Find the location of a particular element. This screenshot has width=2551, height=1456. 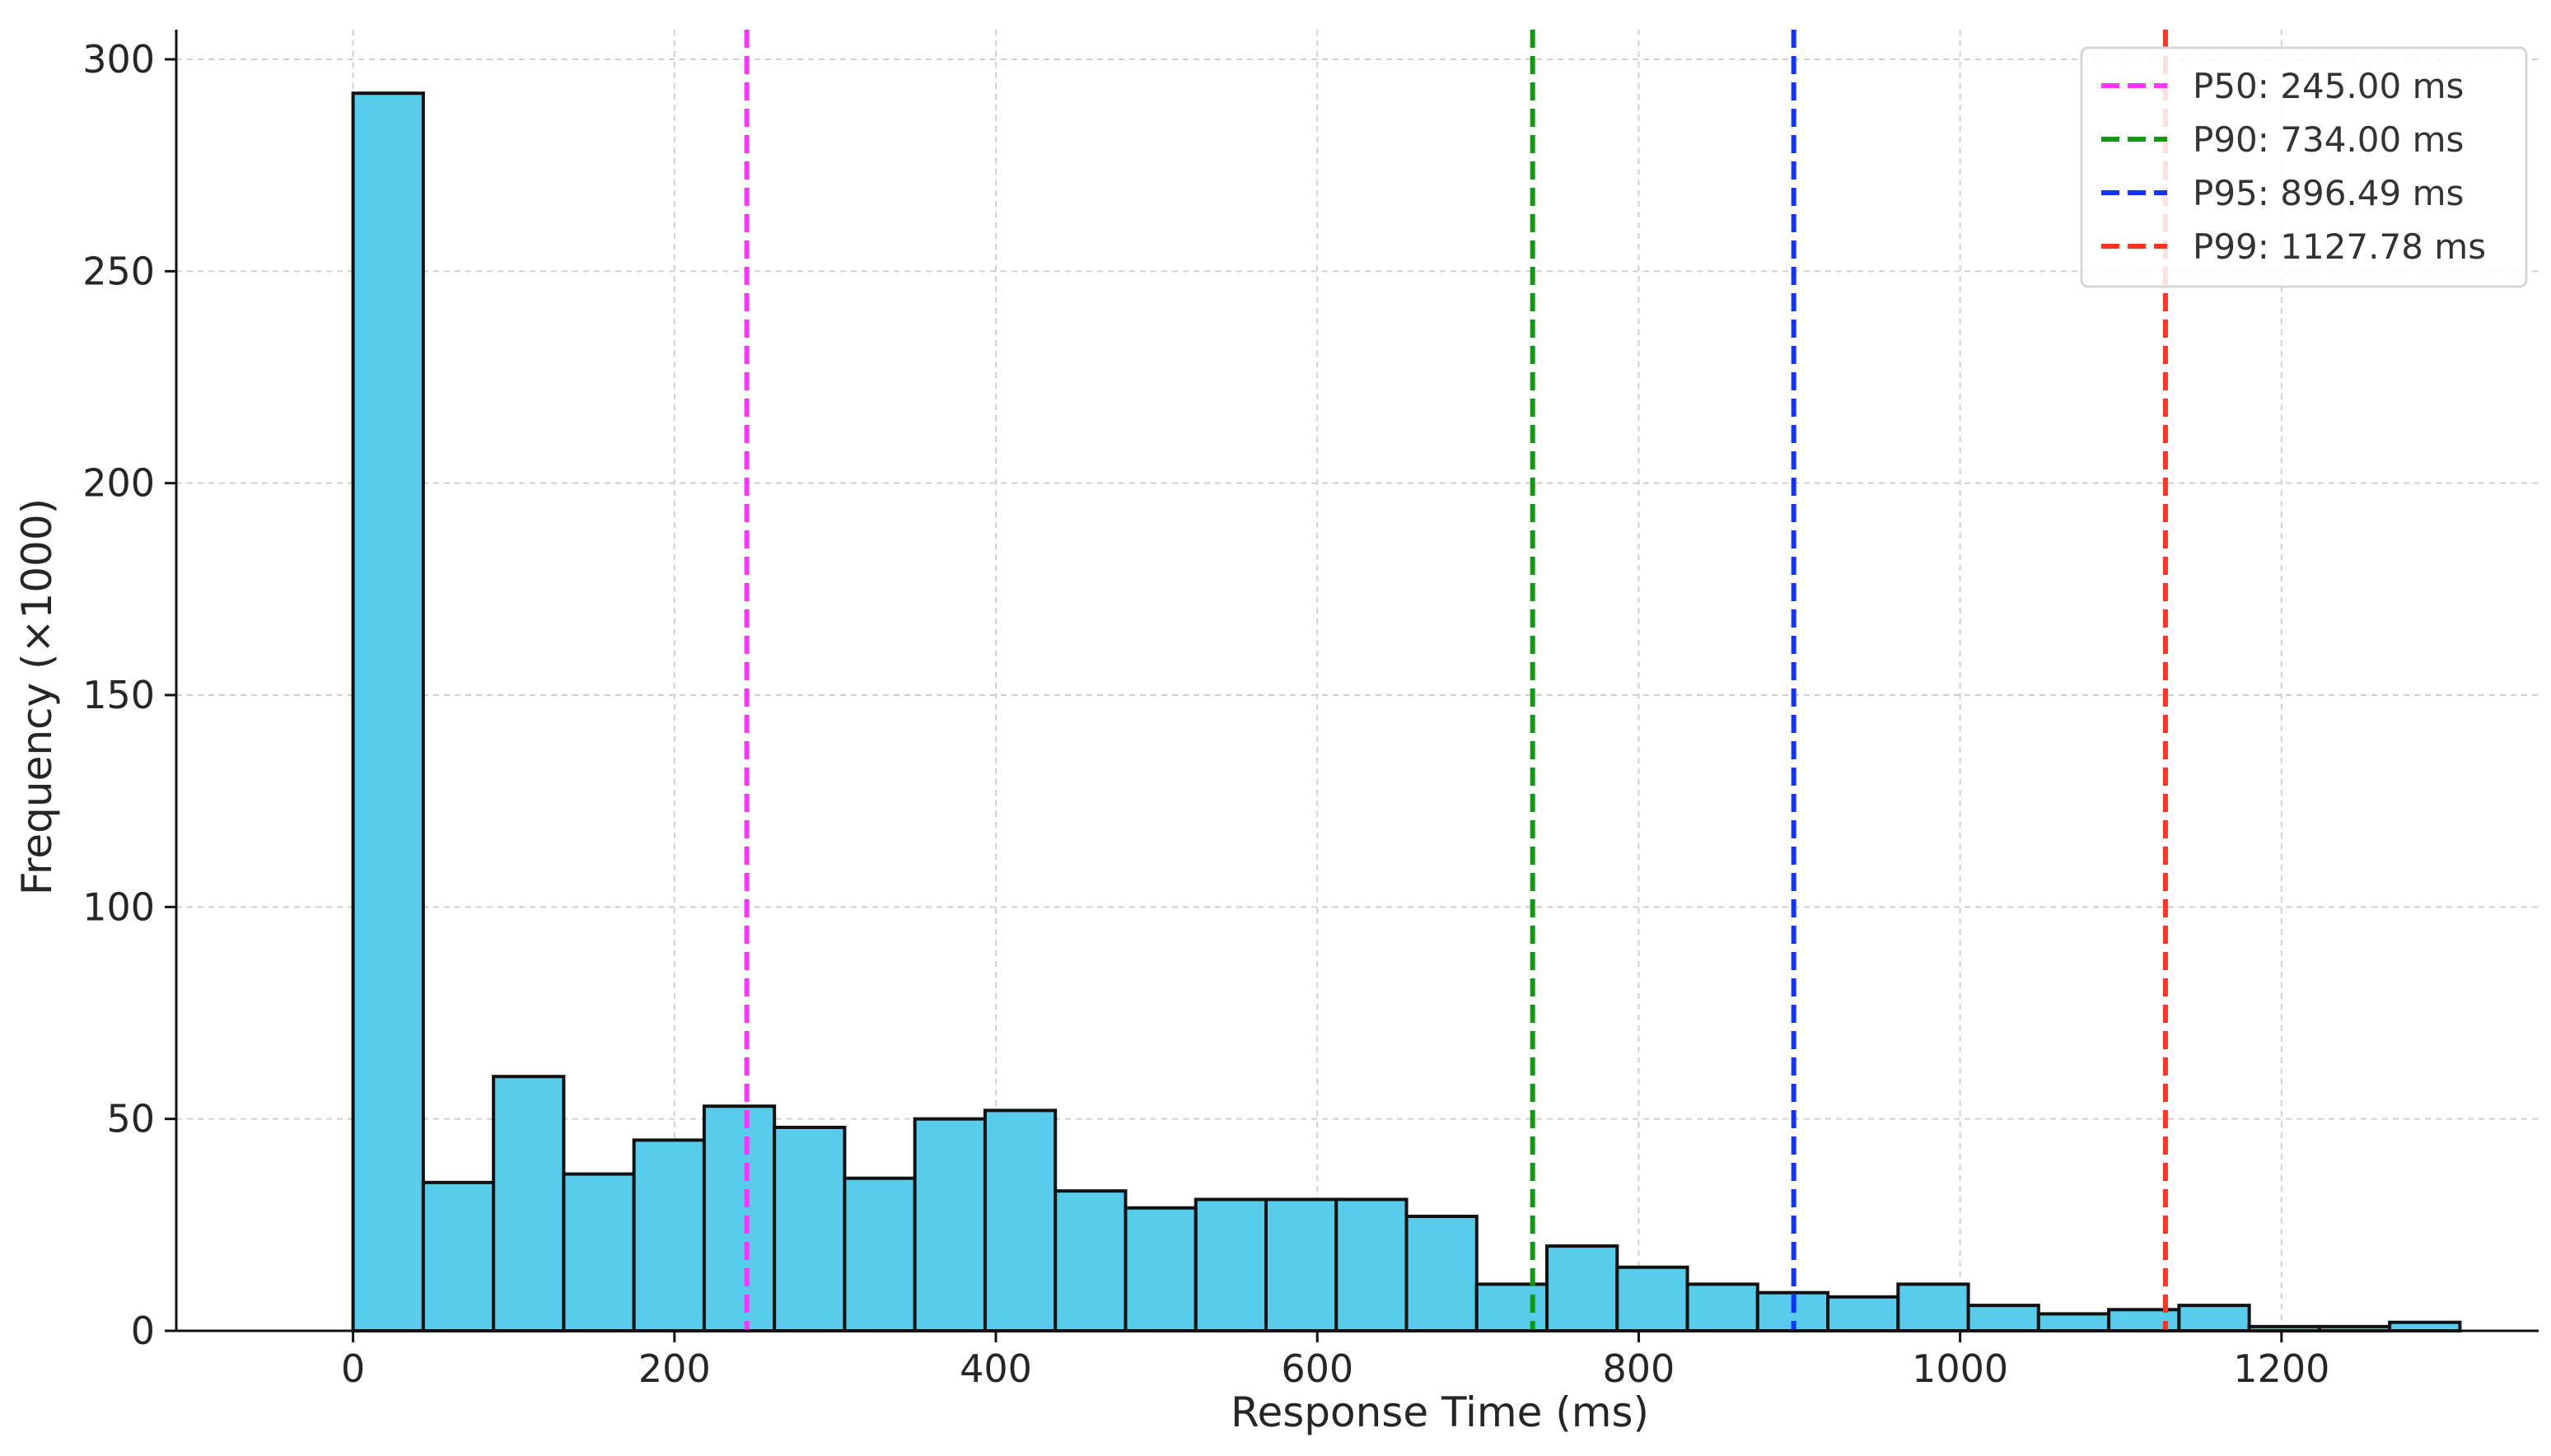

y-tick-label: 250 is located at coordinates (118, 271).